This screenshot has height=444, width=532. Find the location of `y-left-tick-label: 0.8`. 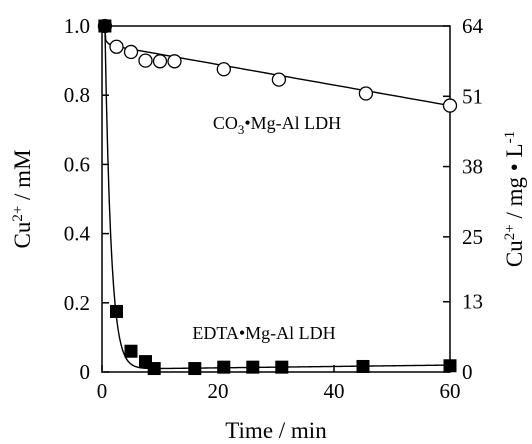

y-left-tick-label: 0.8 is located at coordinates (77, 95).